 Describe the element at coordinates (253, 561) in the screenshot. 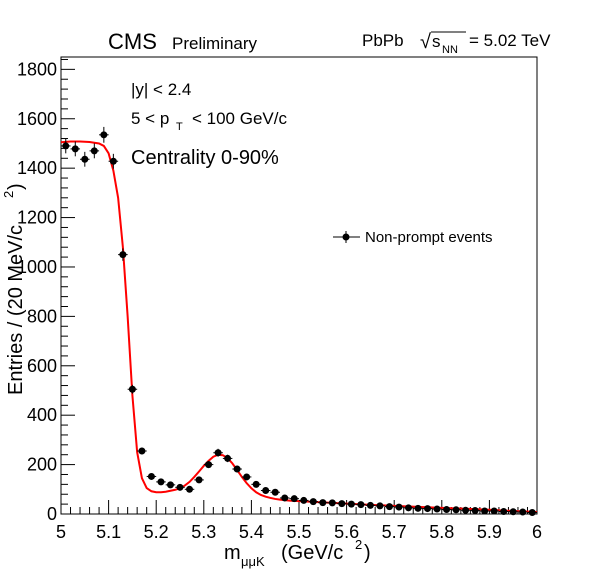

I see `xlabel-sub: μμK` at that location.